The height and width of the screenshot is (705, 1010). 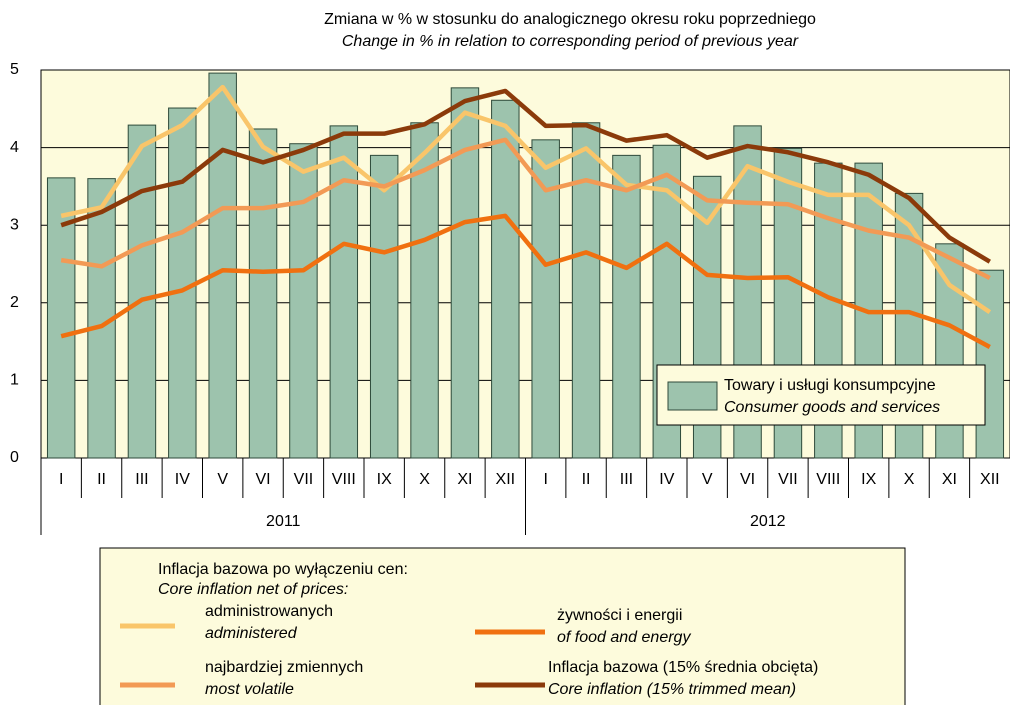 I want to click on legend-label: administered, so click(x=251, y=633).